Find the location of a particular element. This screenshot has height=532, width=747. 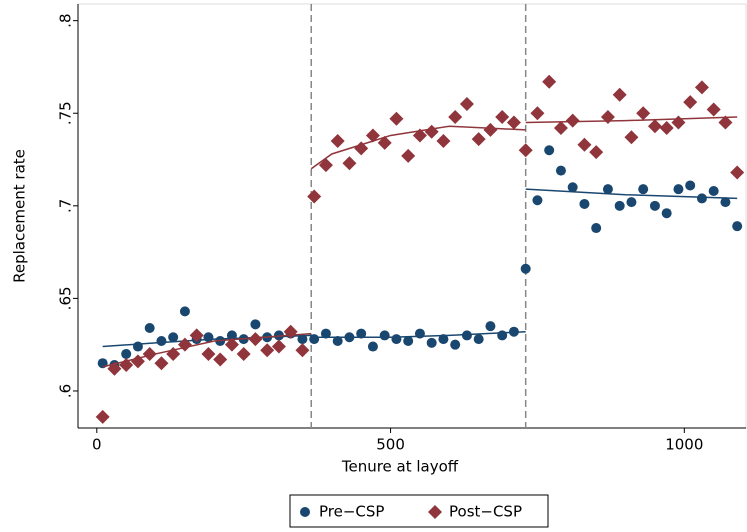

x-axis-label: Tenure at layoff is located at coordinates (400, 467).